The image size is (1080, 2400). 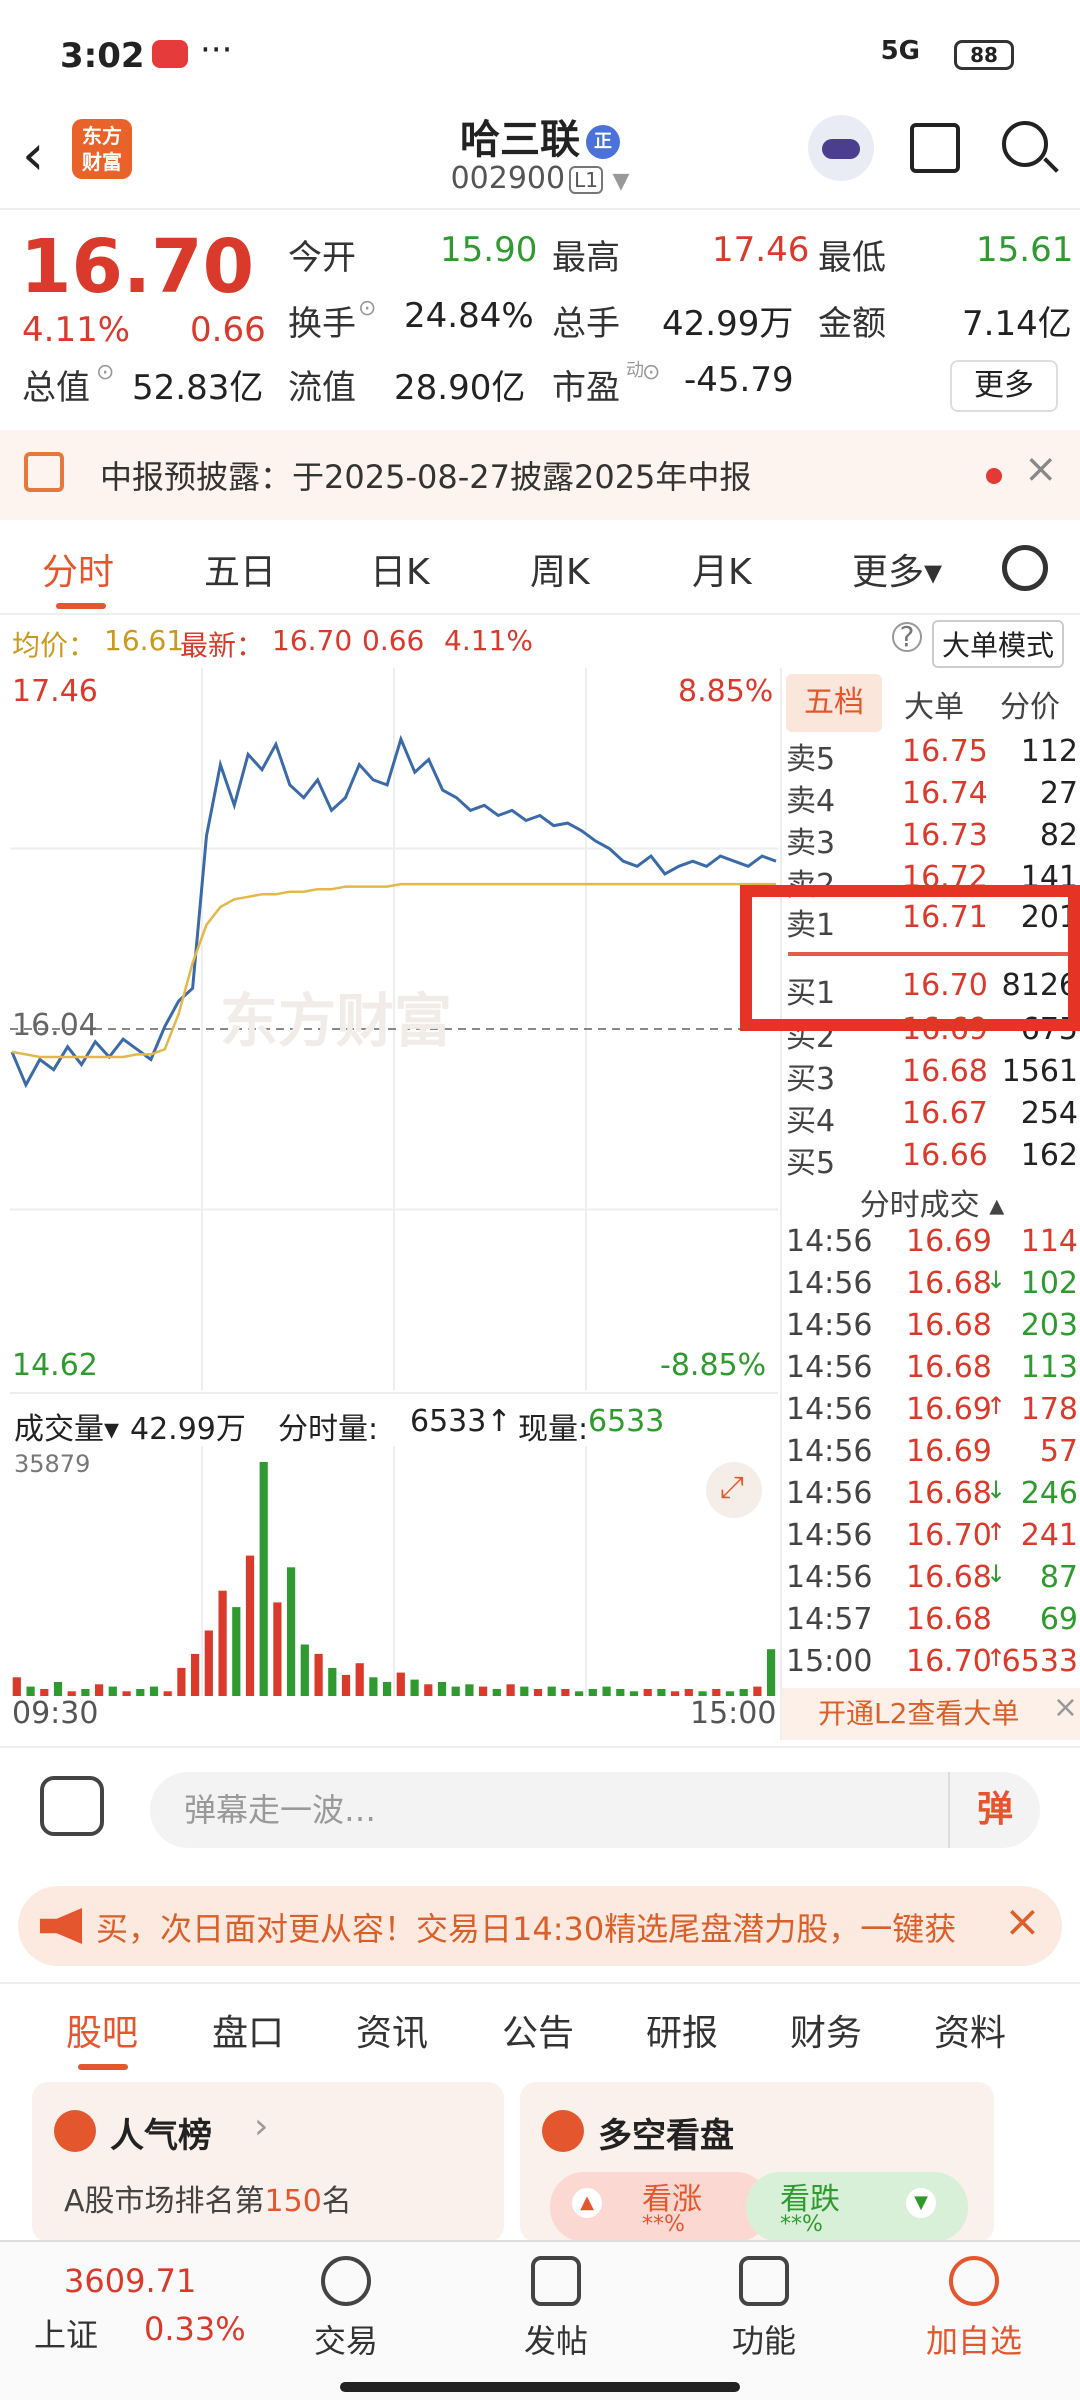 I want to click on assistant-robot-icon, so click(x=841, y=148).